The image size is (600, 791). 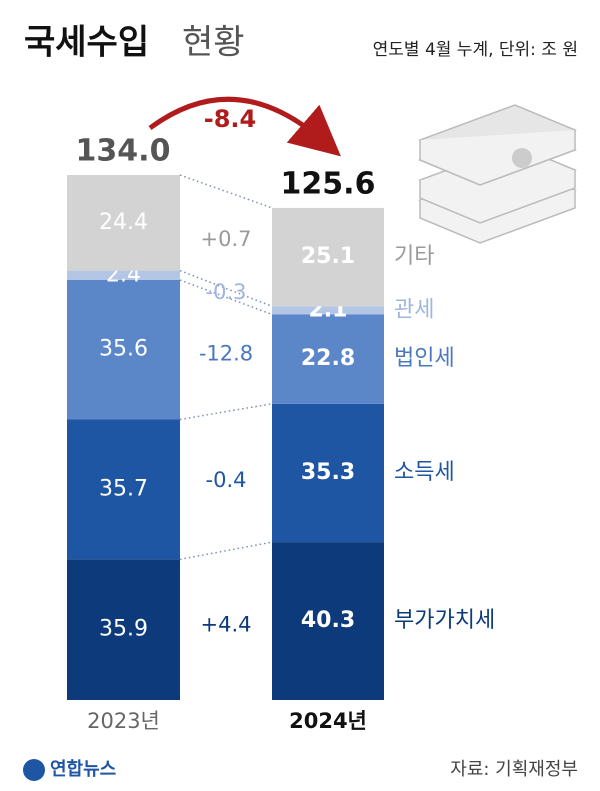 I want to click on money-icon, so click(x=497, y=174).